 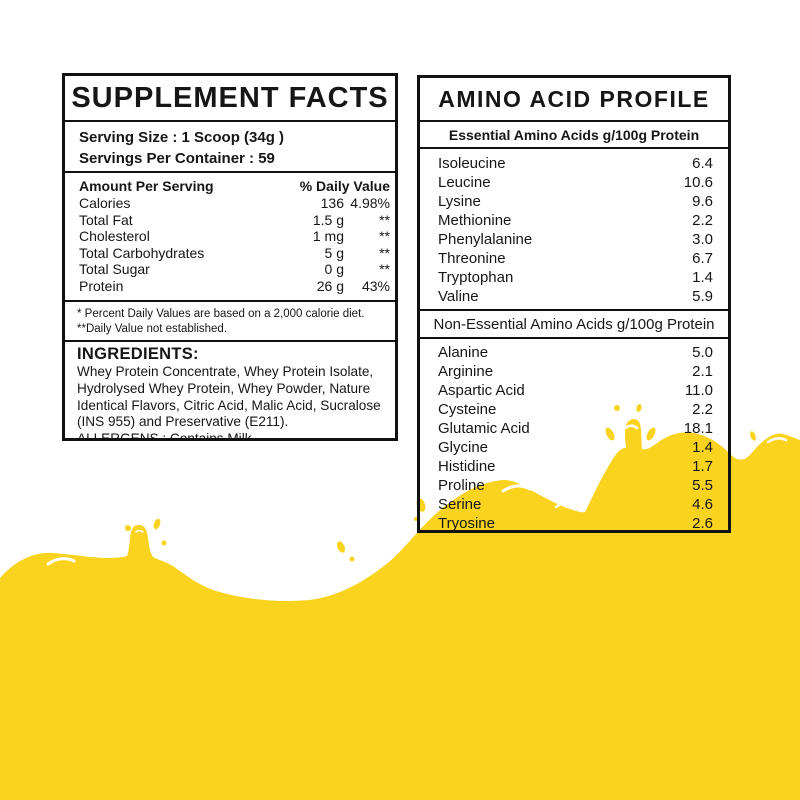 I want to click on amino-acid-value: 6.7, so click(x=702, y=258).